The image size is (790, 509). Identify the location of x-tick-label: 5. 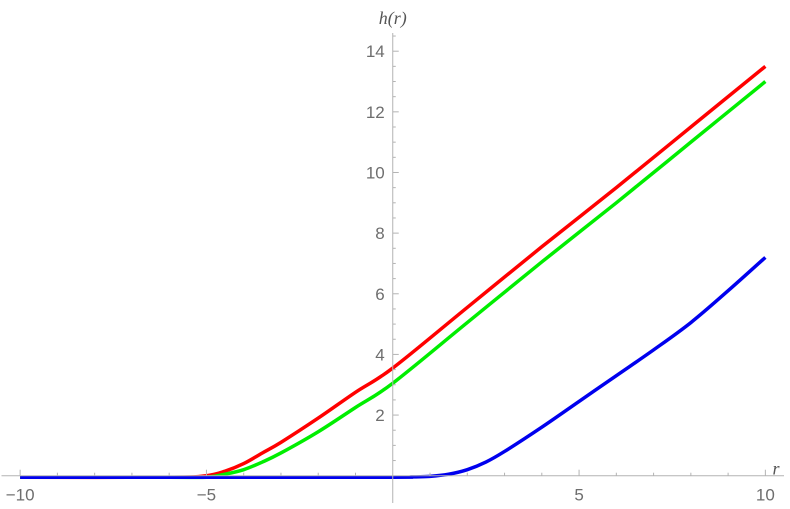
(578, 495).